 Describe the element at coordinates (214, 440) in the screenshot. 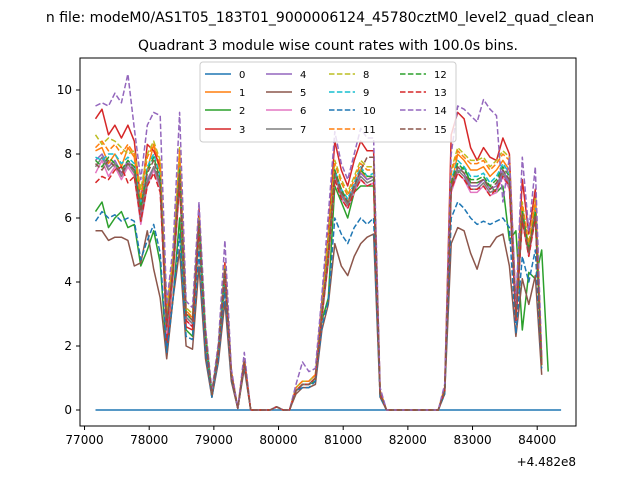

I see `x-tick-label: 79000` at that location.